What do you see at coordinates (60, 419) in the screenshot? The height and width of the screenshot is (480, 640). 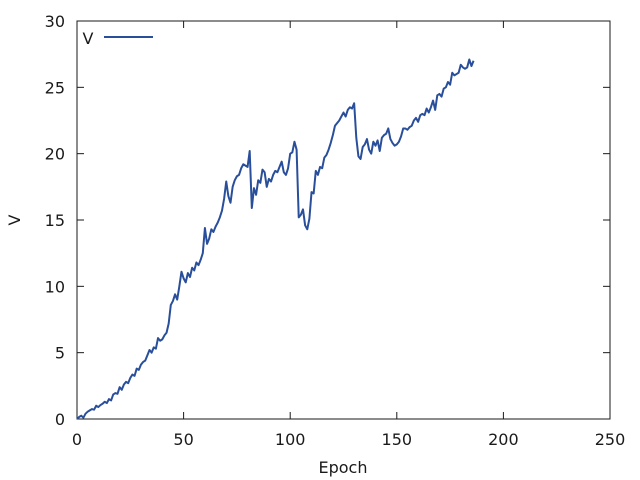 I see `y-tick-label: 0` at bounding box center [60, 419].